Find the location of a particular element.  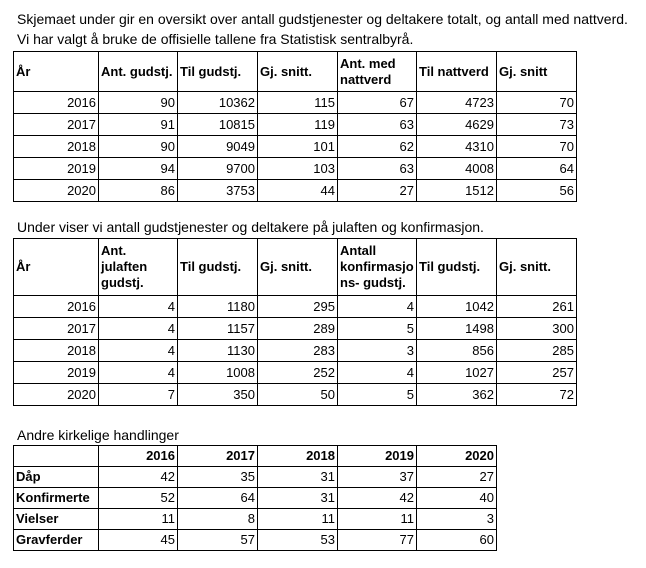

table-row: Gravferder 45 57 53 77 60 is located at coordinates (255, 540).